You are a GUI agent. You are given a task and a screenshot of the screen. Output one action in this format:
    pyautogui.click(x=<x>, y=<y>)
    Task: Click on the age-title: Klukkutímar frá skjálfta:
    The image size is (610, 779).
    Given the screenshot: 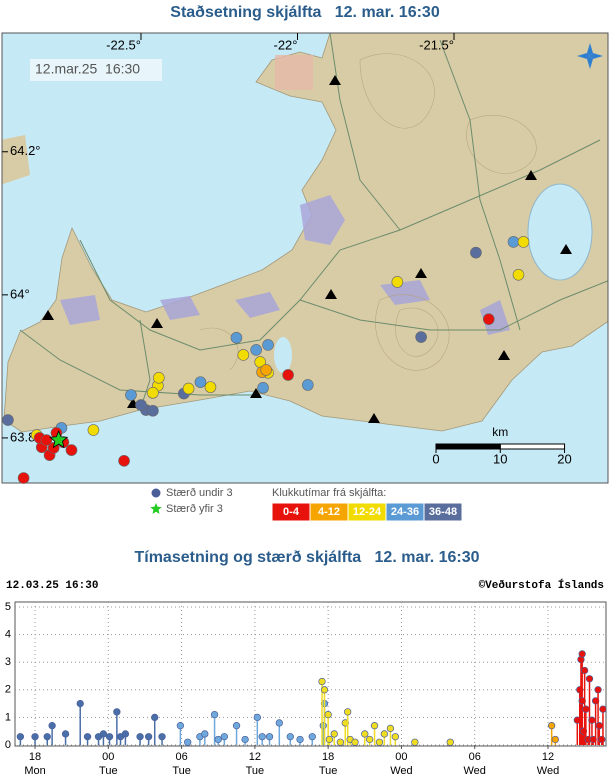 What is the action you would take?
    pyautogui.click(x=329, y=493)
    